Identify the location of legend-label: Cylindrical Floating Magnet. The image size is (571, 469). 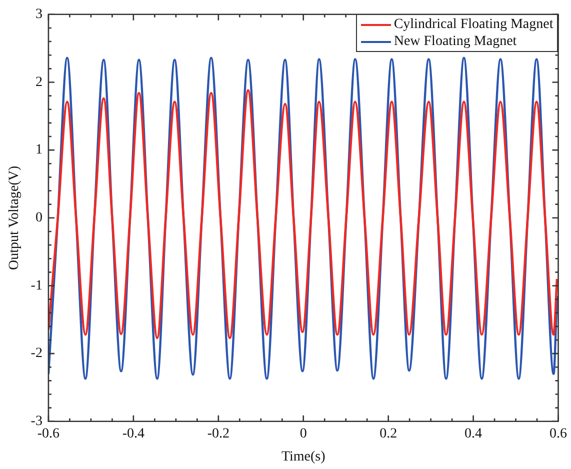
(474, 25).